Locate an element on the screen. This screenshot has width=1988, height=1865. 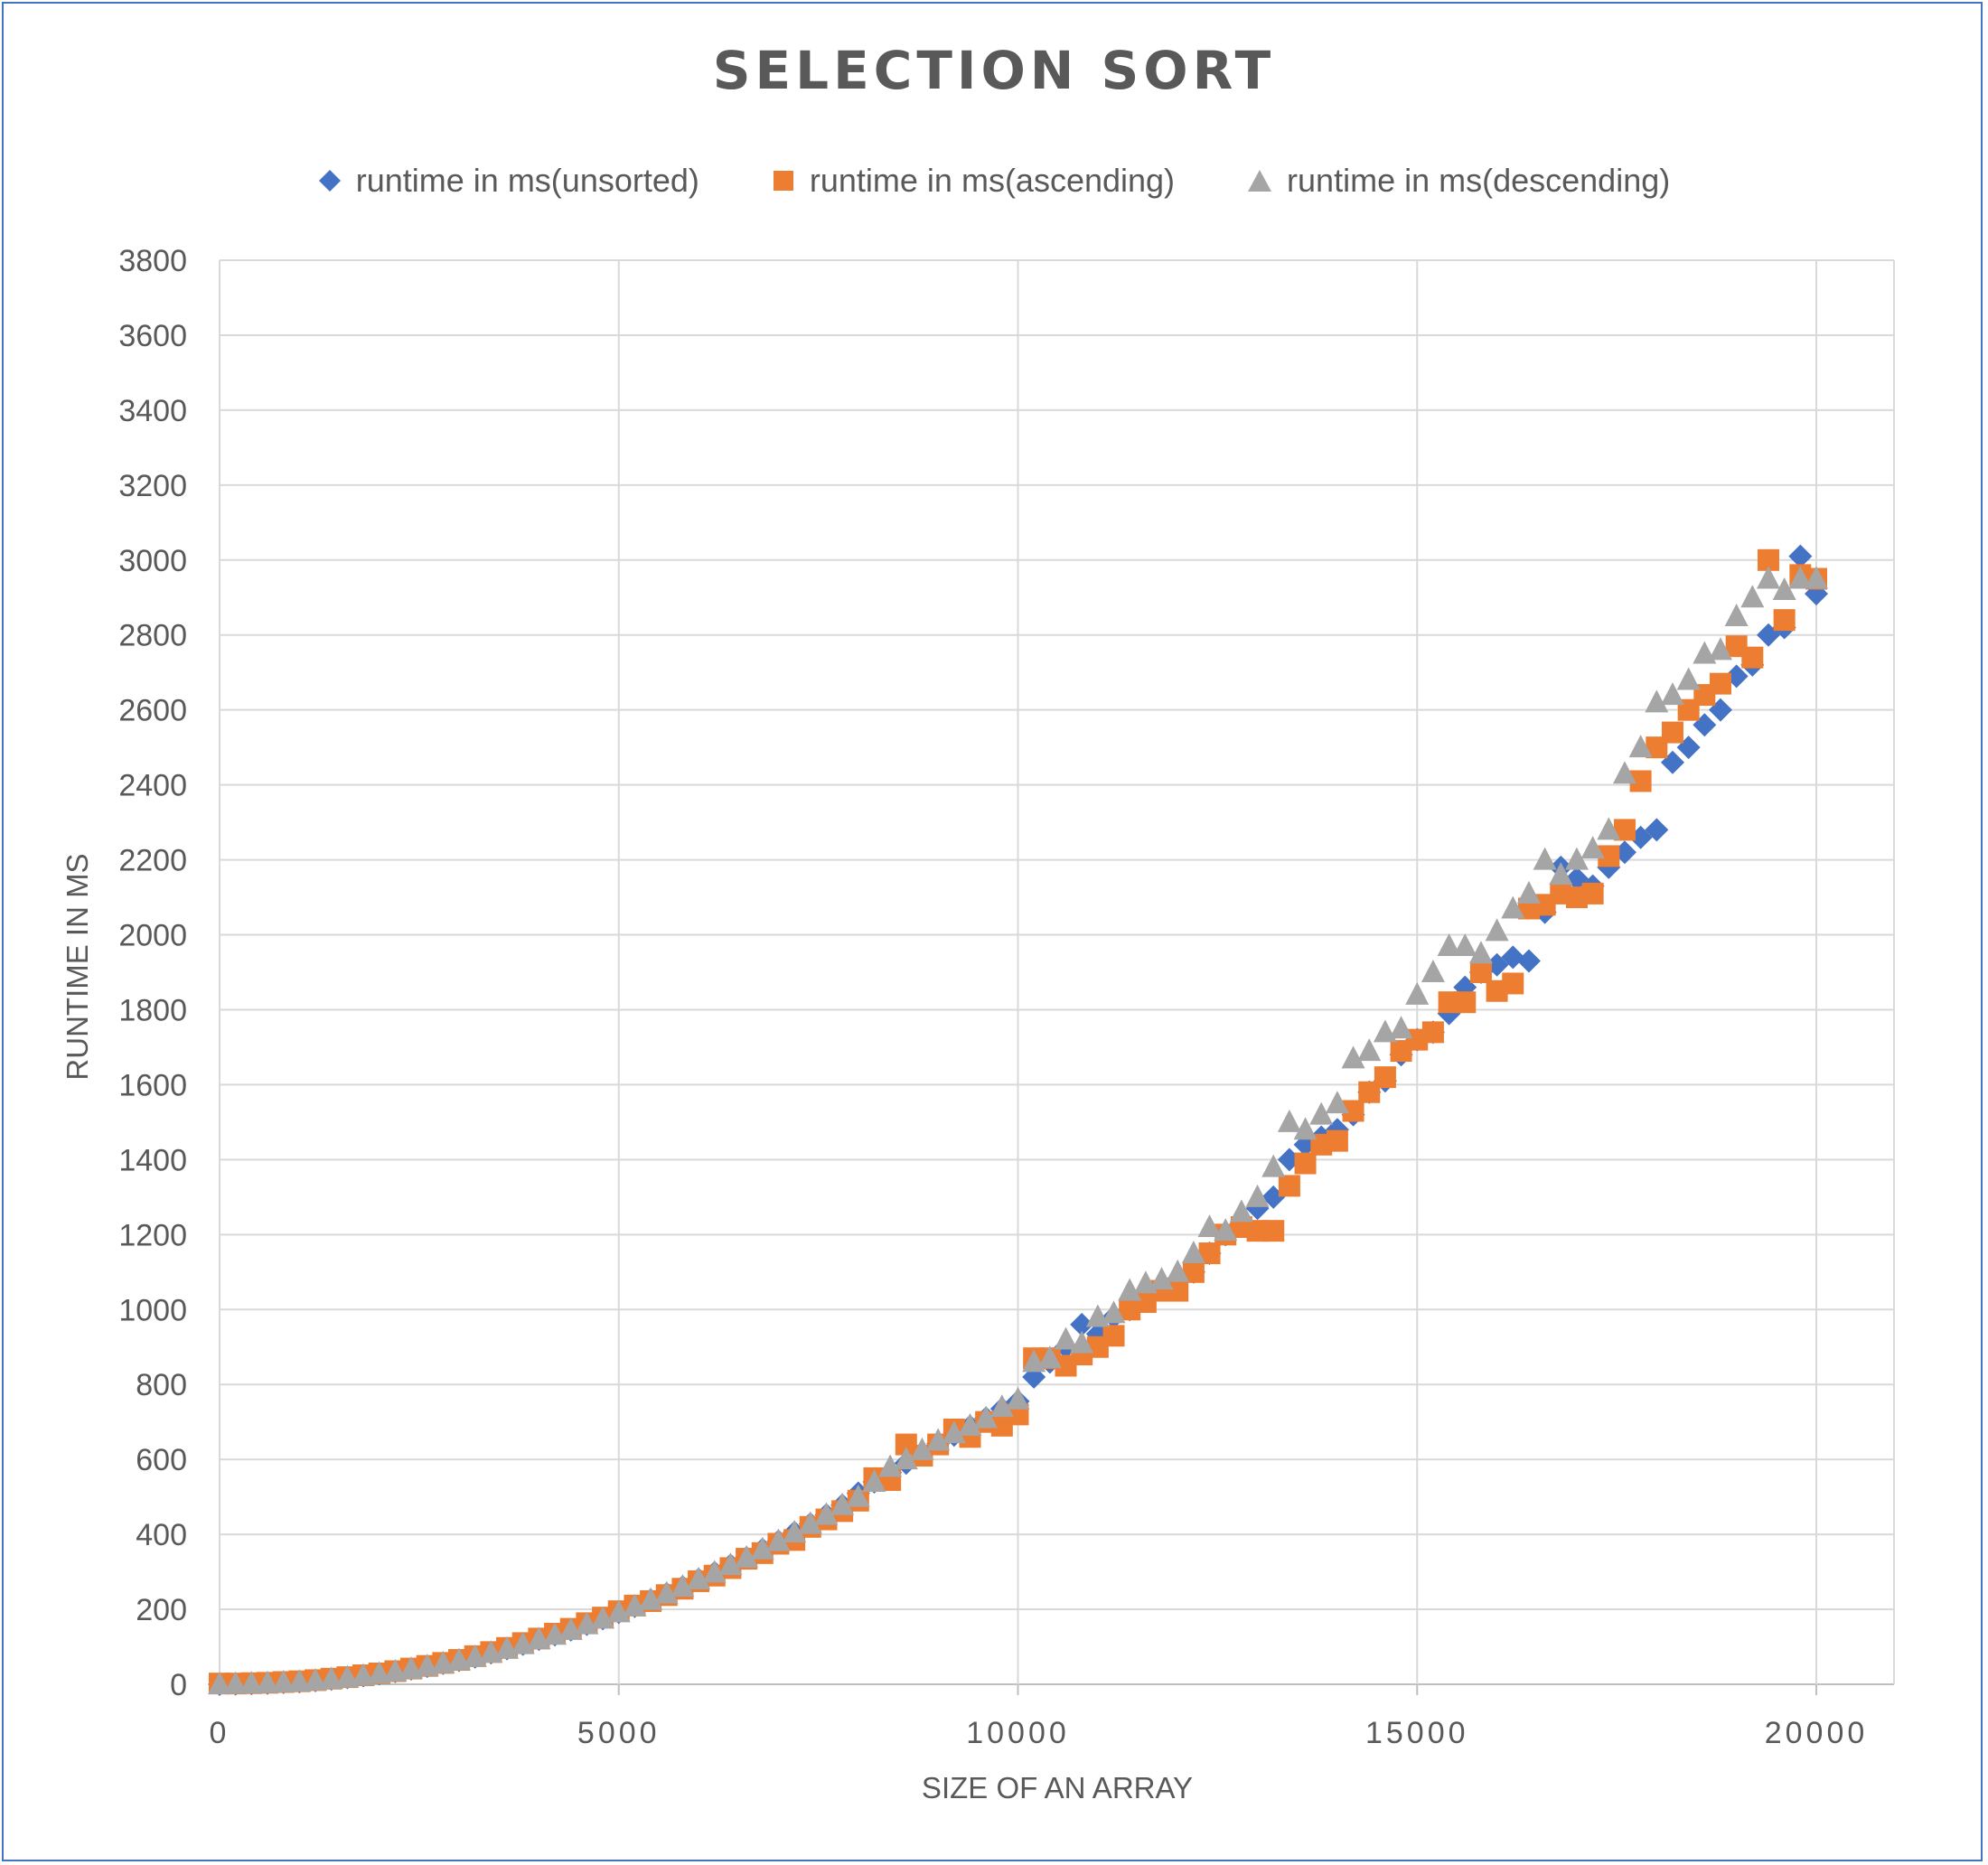
chart-title: SELECTION SORT is located at coordinates (994, 70).